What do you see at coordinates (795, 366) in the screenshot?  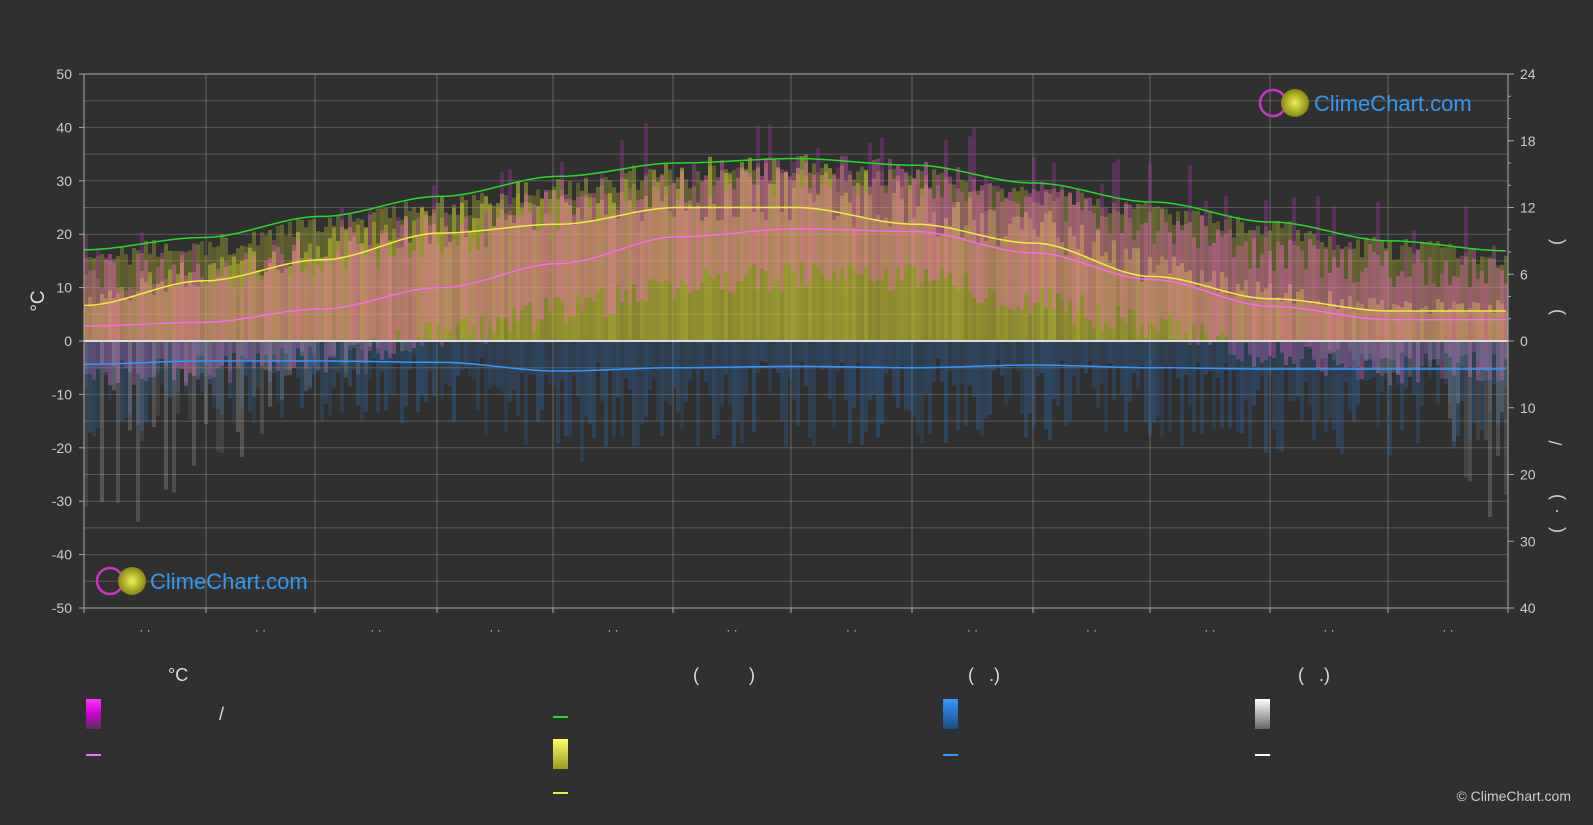 I see `rain-line` at bounding box center [795, 366].